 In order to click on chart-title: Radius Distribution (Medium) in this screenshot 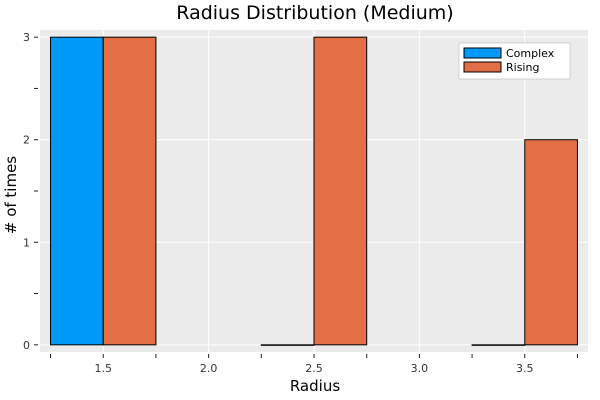, I will do `click(314, 13)`.